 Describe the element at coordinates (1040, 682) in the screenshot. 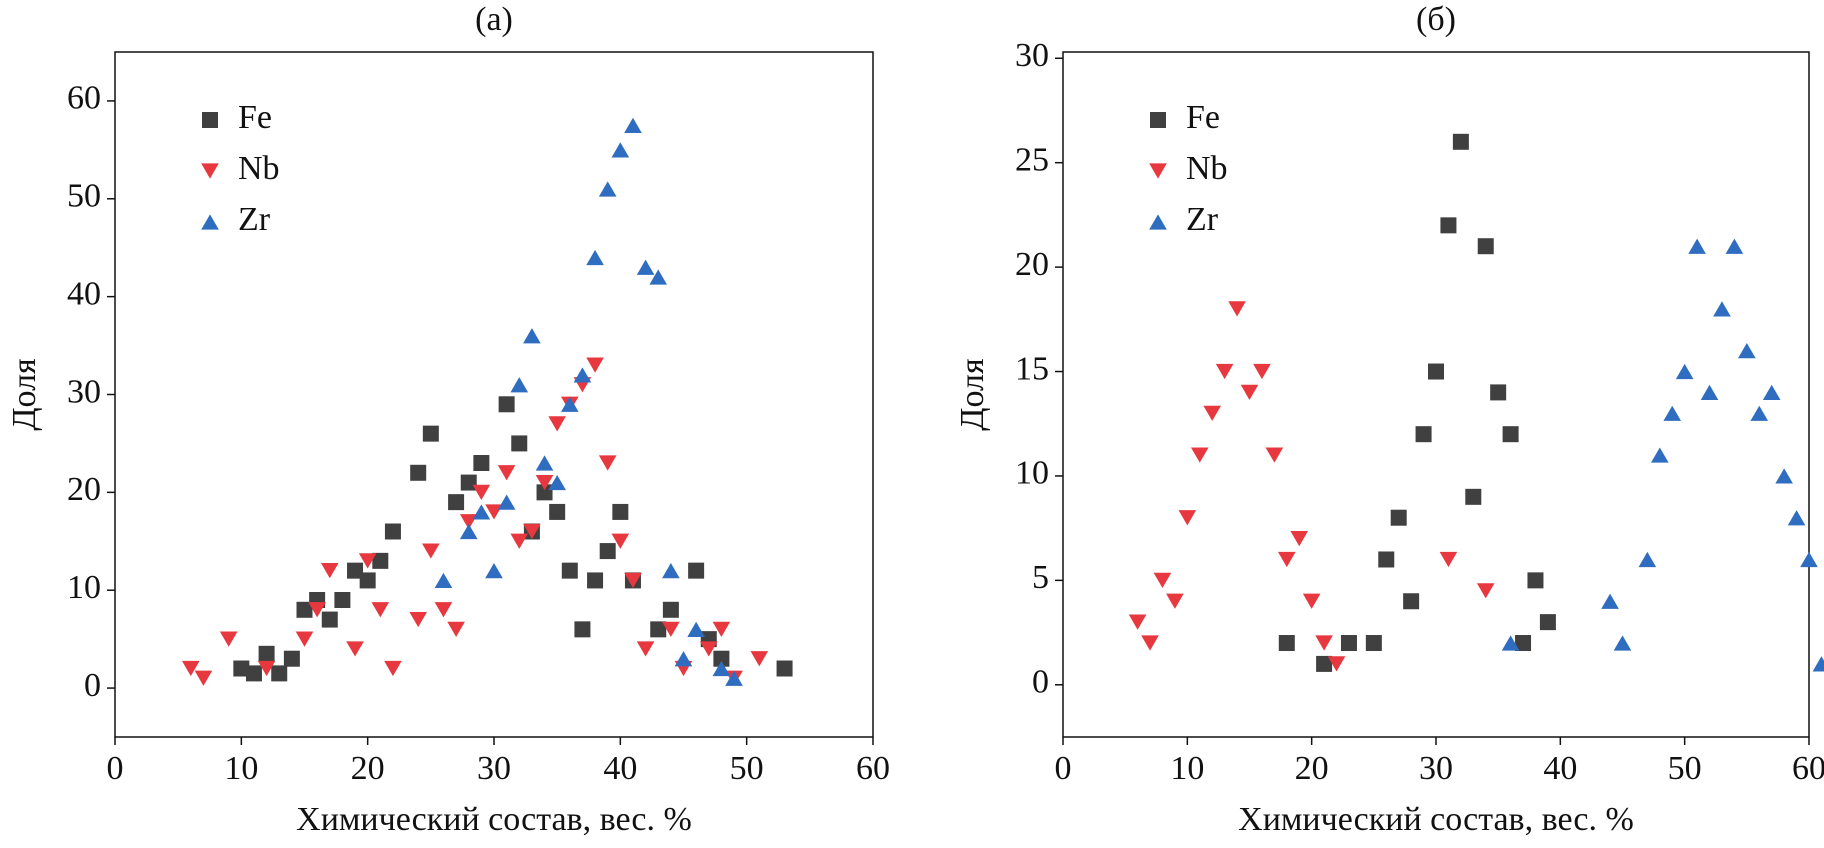

I see `y-tick-label: 0` at that location.